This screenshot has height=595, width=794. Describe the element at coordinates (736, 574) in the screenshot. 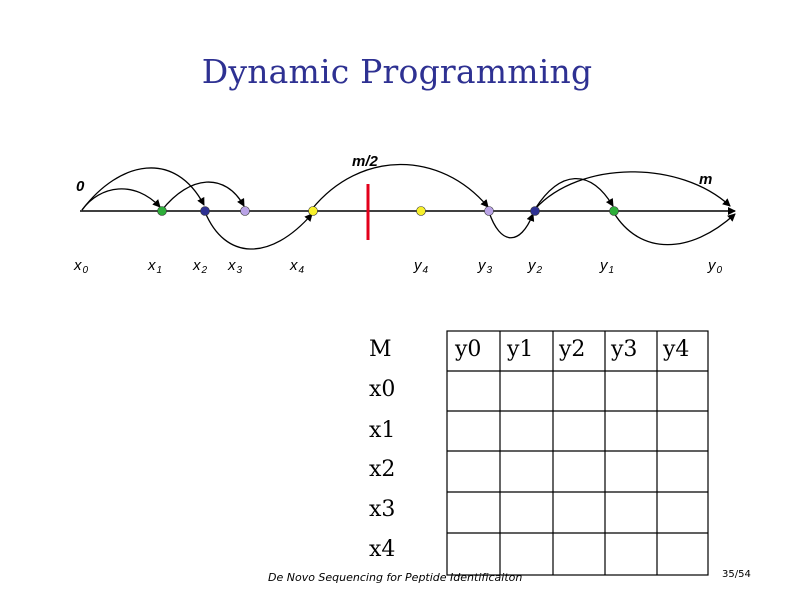

I see `page-number: 35/54` at that location.